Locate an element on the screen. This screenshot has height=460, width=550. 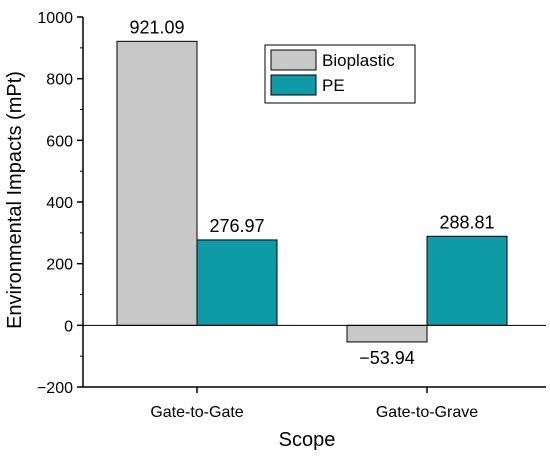
legend-swatch-bioplastic is located at coordinates (293, 60).